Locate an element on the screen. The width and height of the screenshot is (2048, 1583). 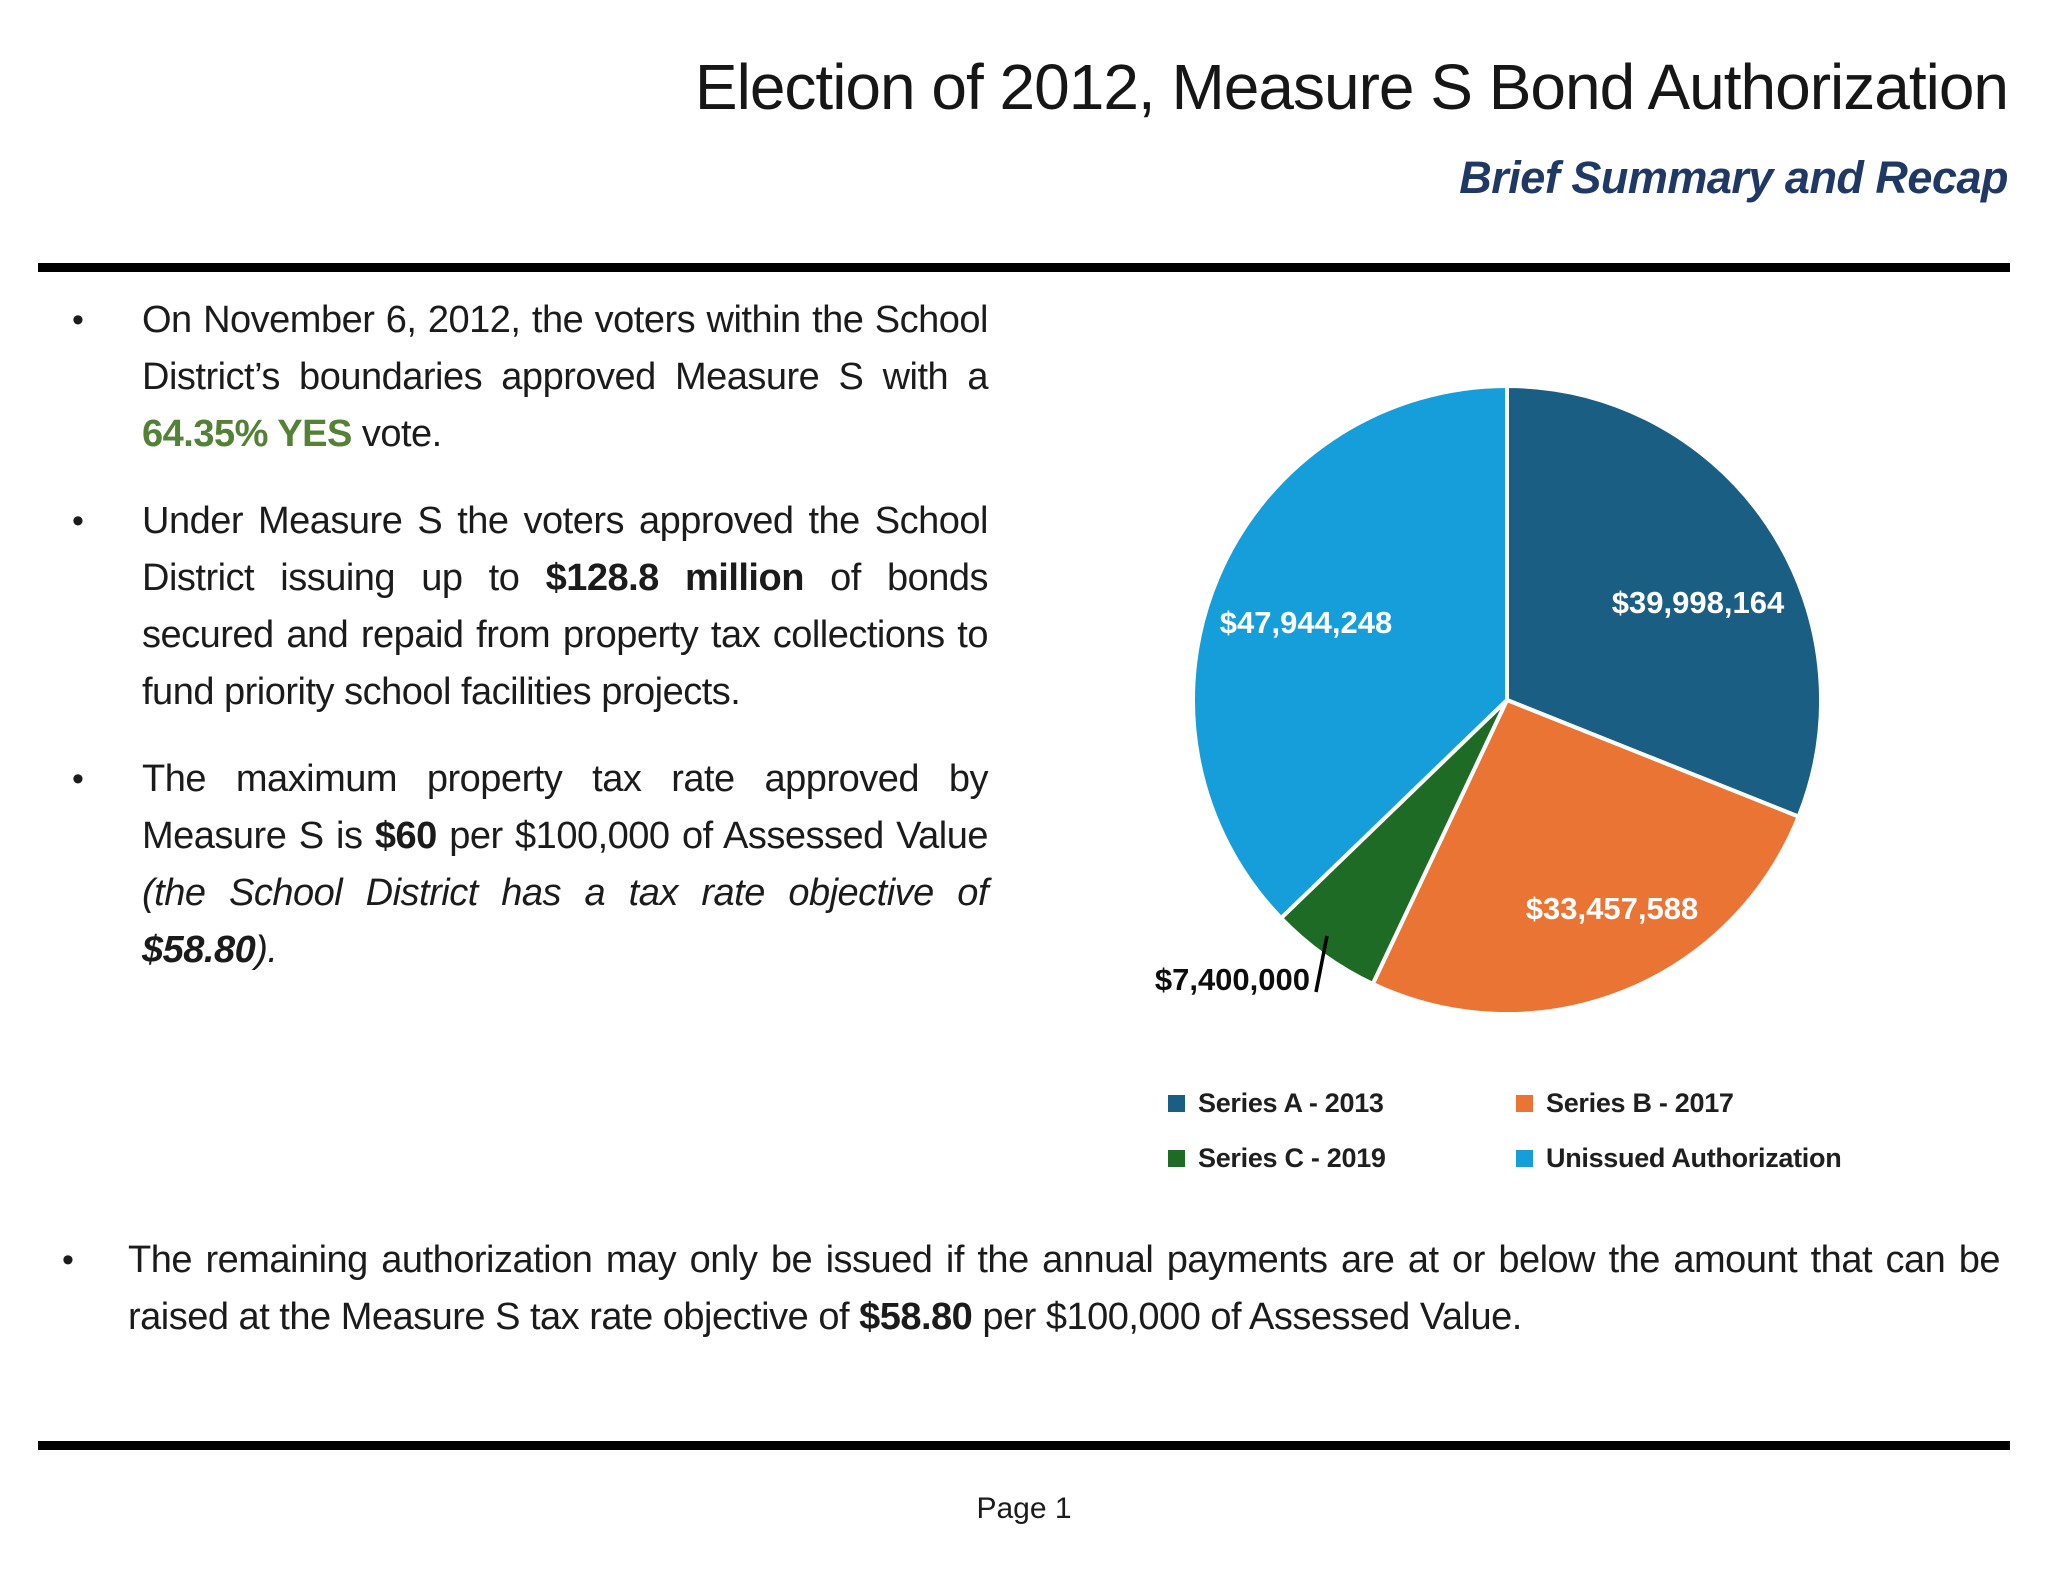
legend-item-unissued: Unissued Authorization is located at coordinates (1679, 1158).